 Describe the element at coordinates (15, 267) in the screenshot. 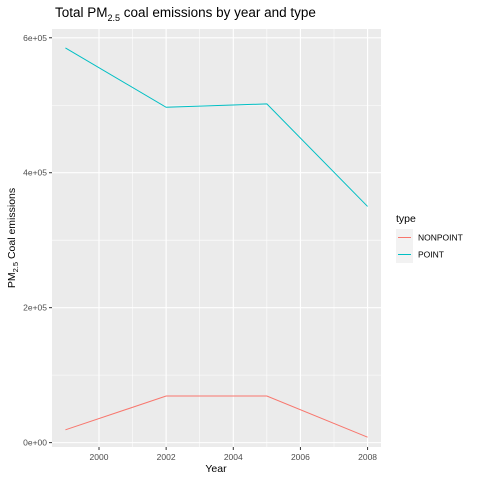

I see `y-axis-label-subscript: 2.5` at that location.